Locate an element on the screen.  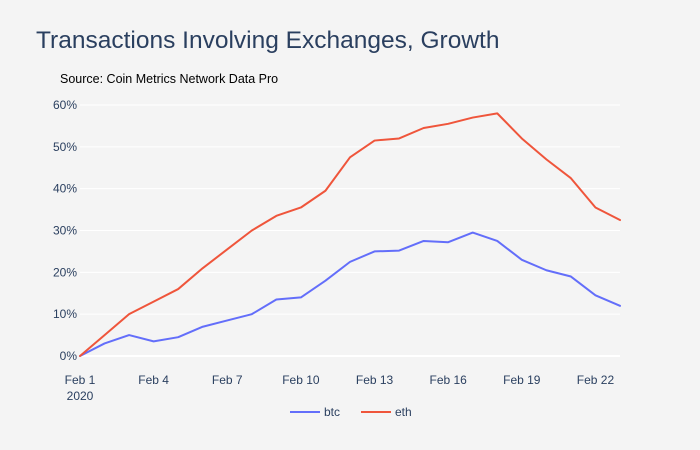
x-tick-label: Feb 22 is located at coordinates (596, 380).